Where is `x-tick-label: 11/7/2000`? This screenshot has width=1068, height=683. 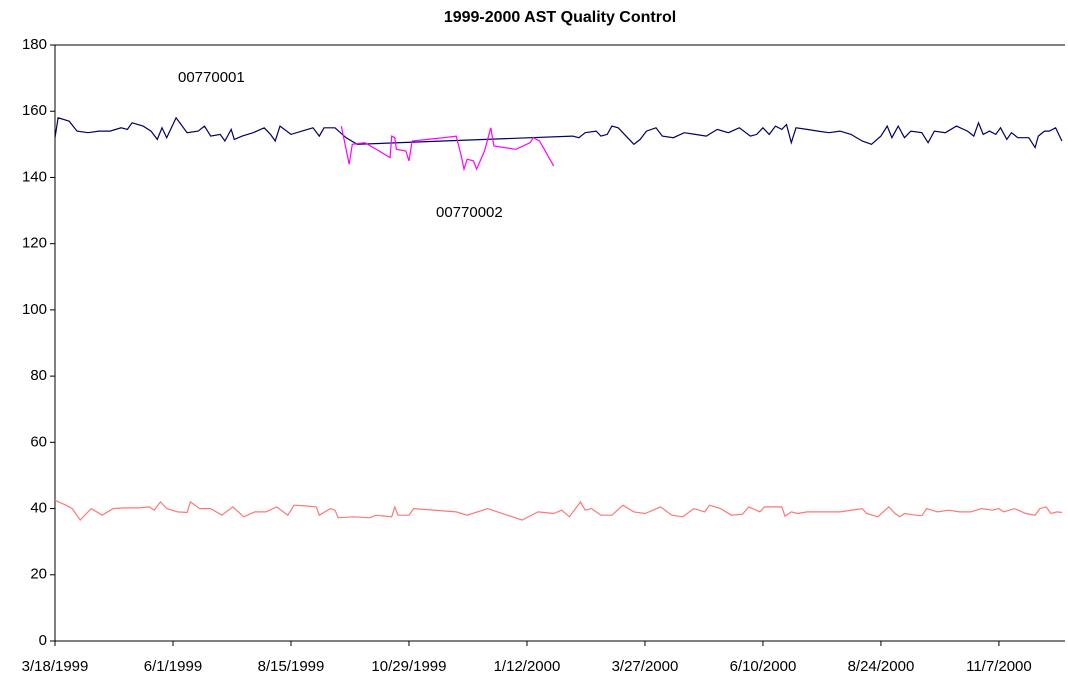 x-tick-label: 11/7/2000 is located at coordinates (999, 666).